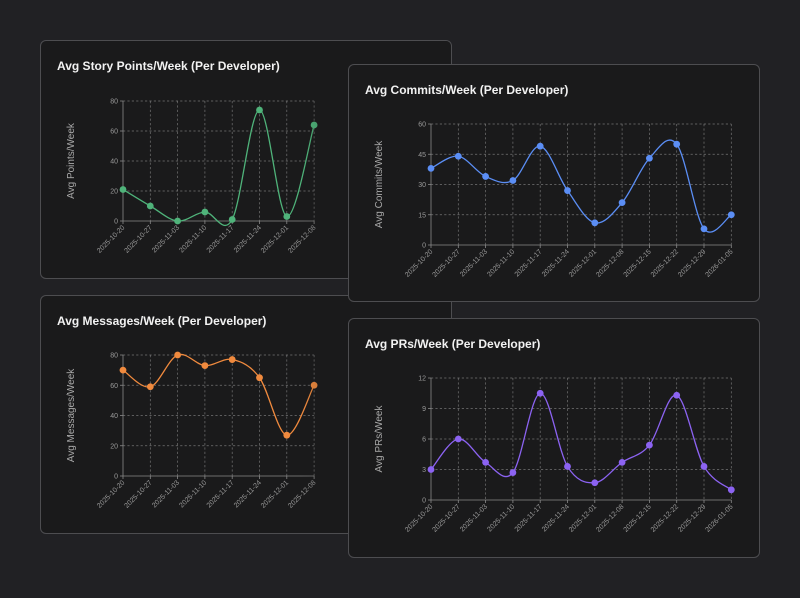  What do you see at coordinates (71, 415) in the screenshot?
I see `y-axis-title: Avg Messages/Week` at bounding box center [71, 415].